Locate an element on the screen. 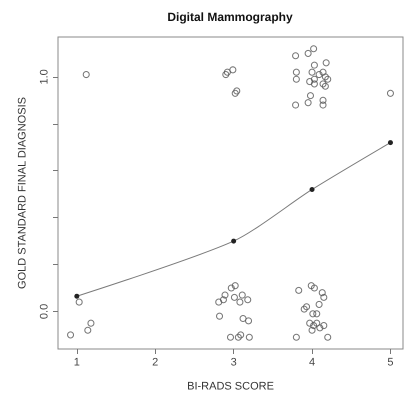 This screenshot has height=400, width=406. x-tick-label: 4 is located at coordinates (312, 362).